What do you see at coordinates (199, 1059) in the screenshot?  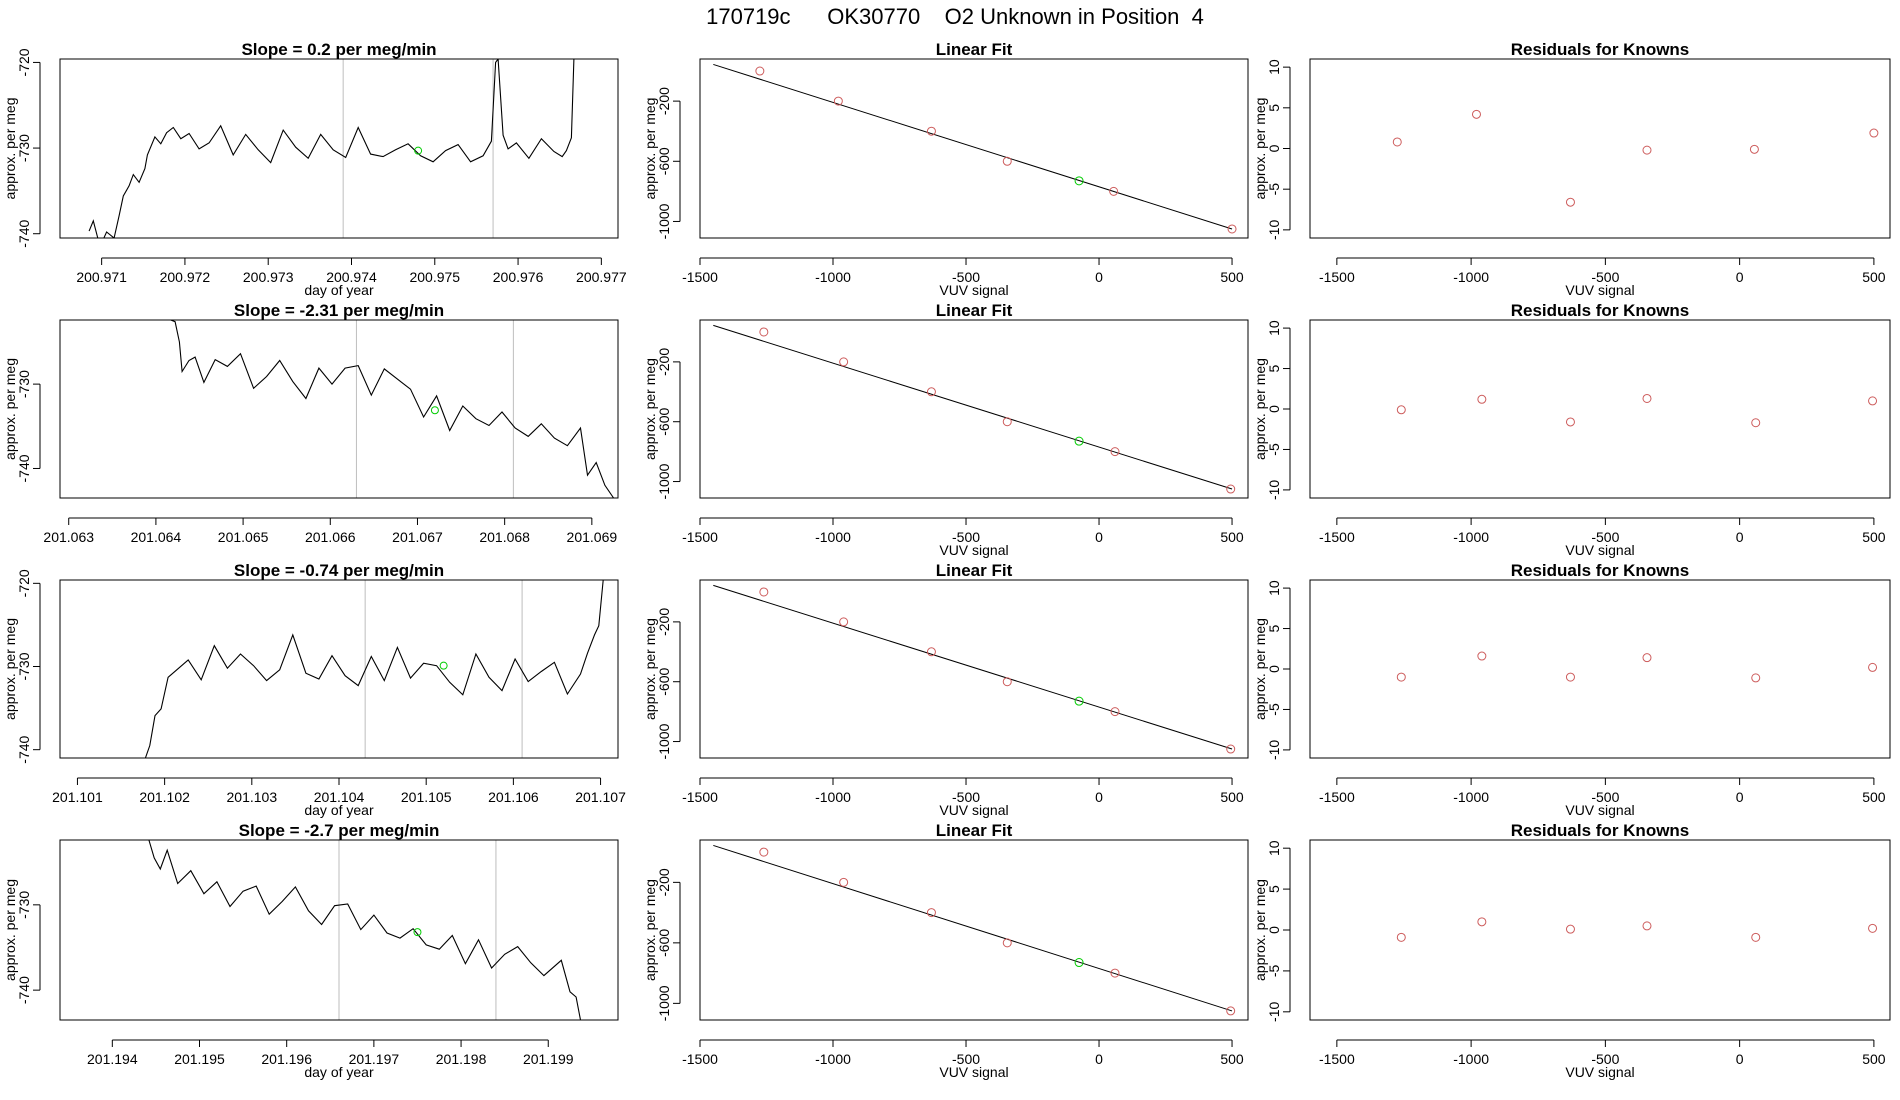 I see `x-tick-label: 201.195` at bounding box center [199, 1059].